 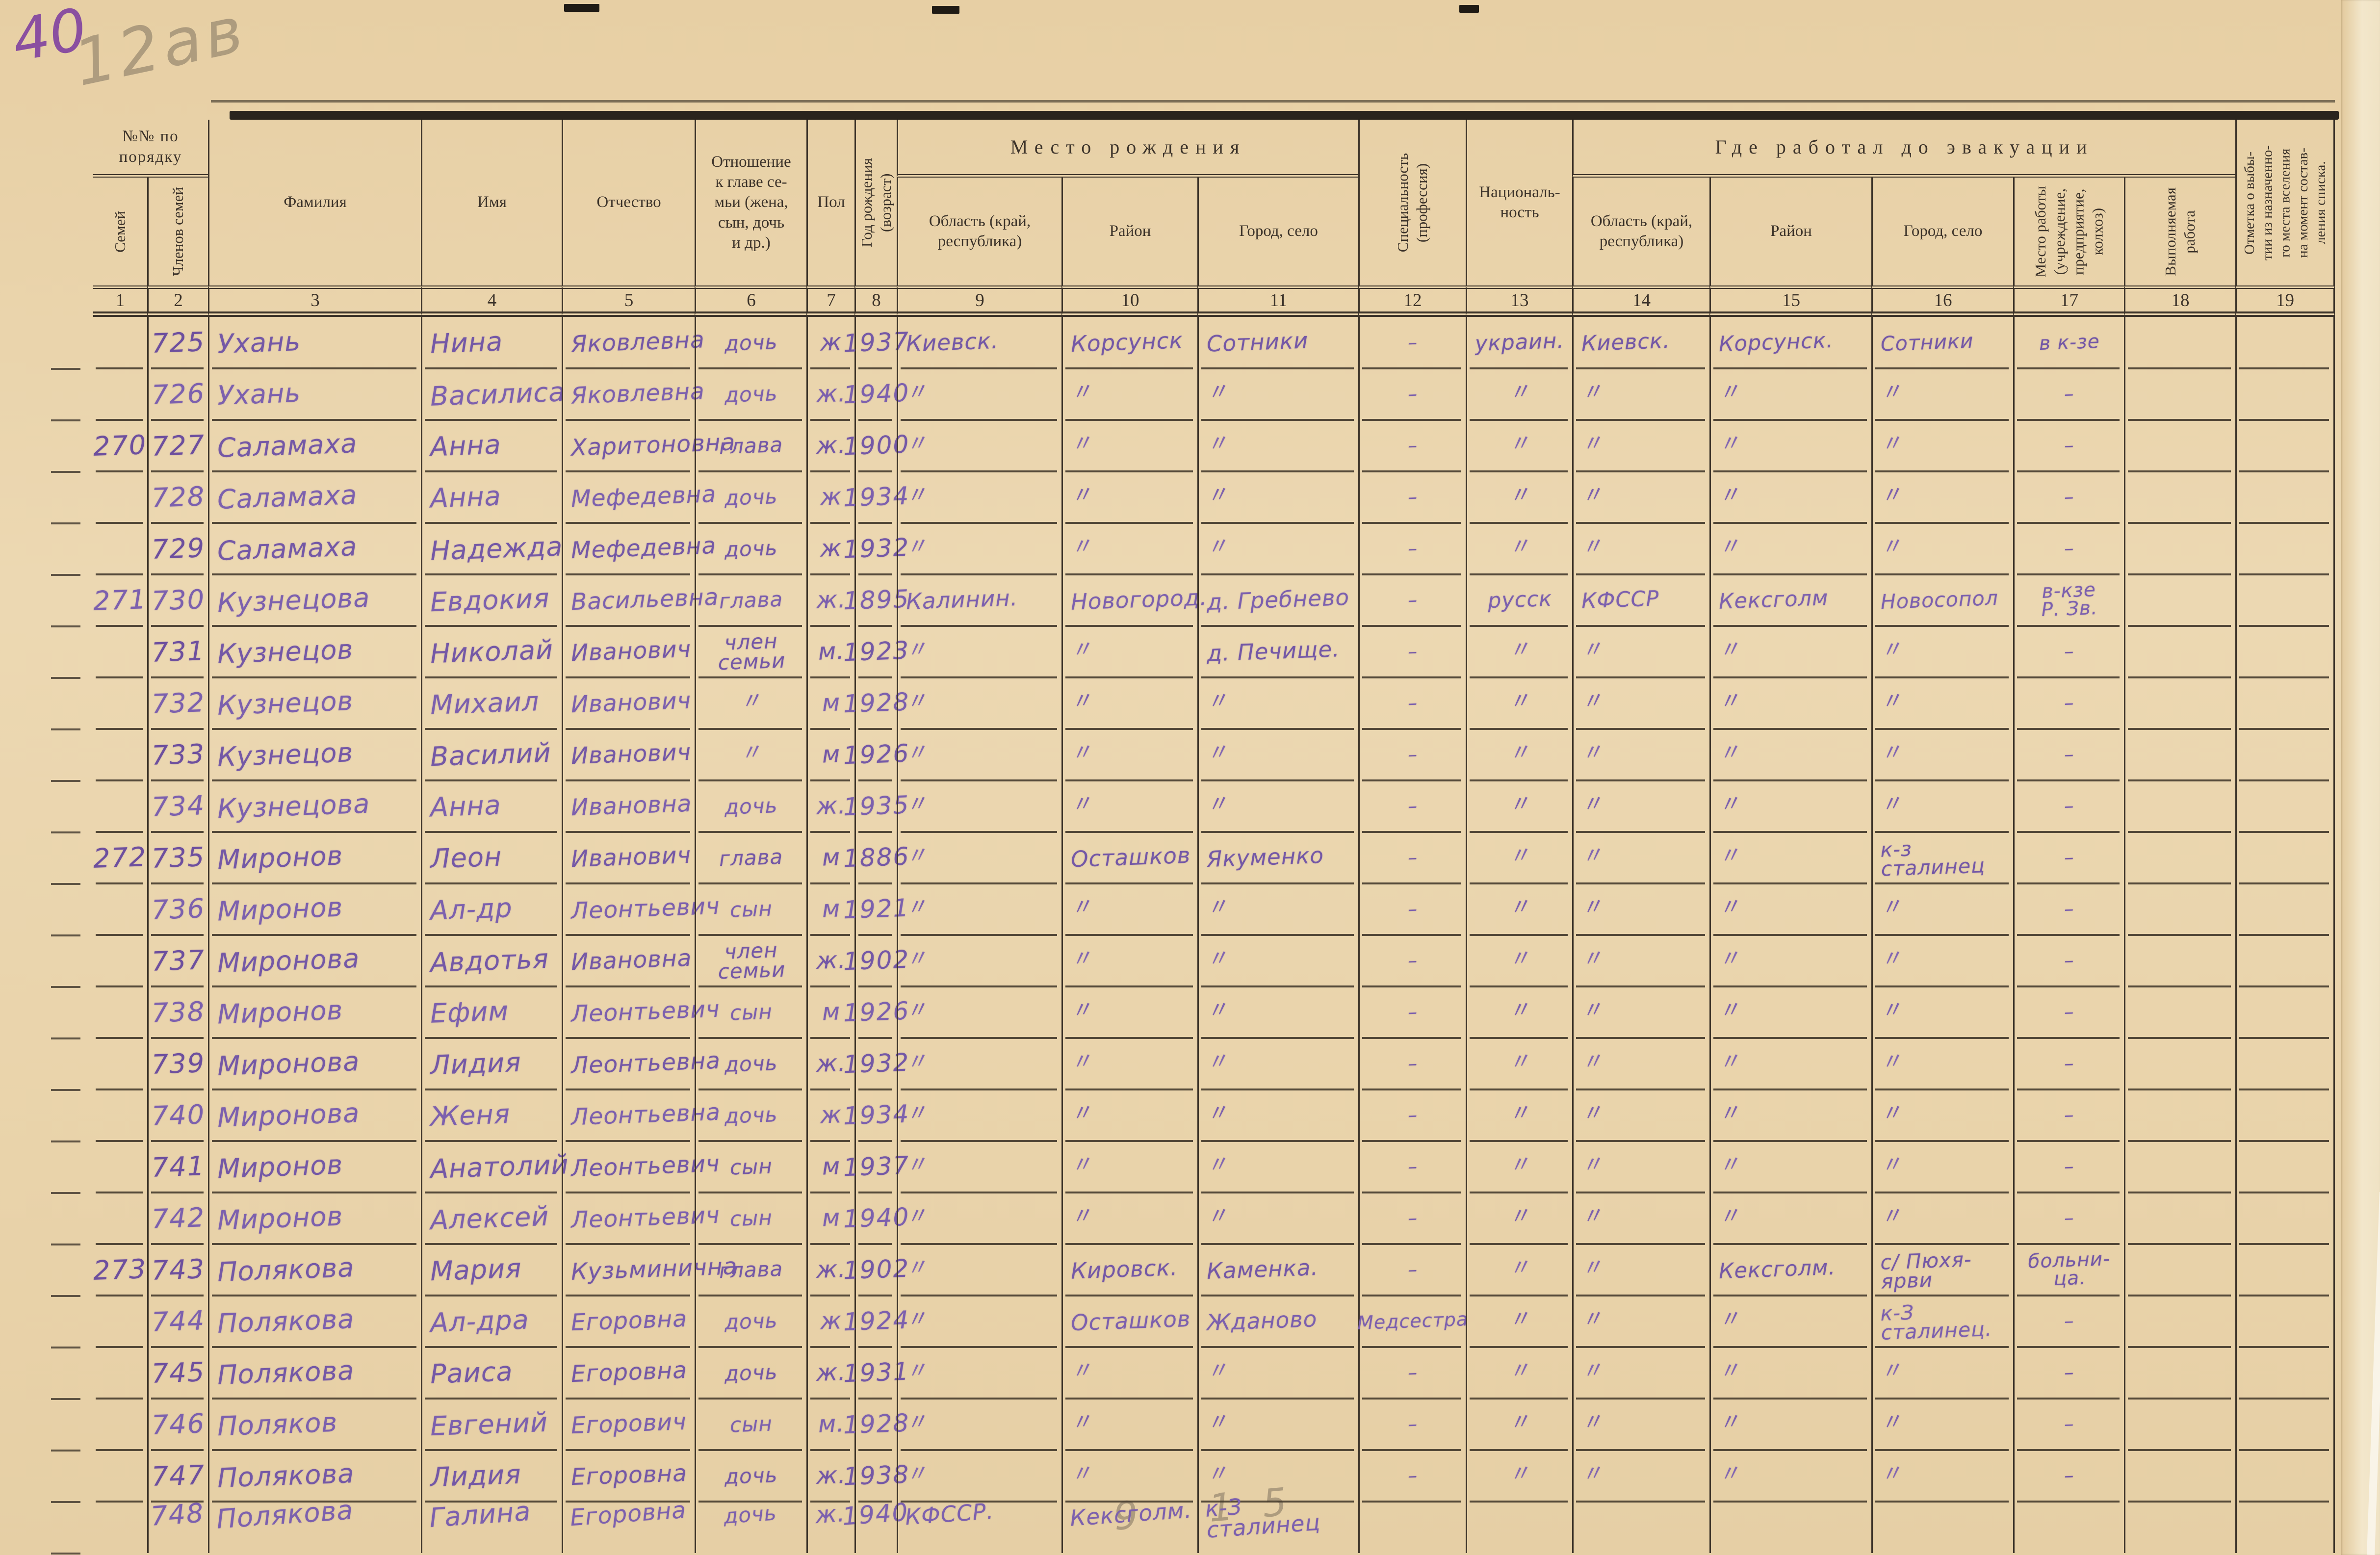 I want to click on table-cell: 1923, so click(x=876, y=652).